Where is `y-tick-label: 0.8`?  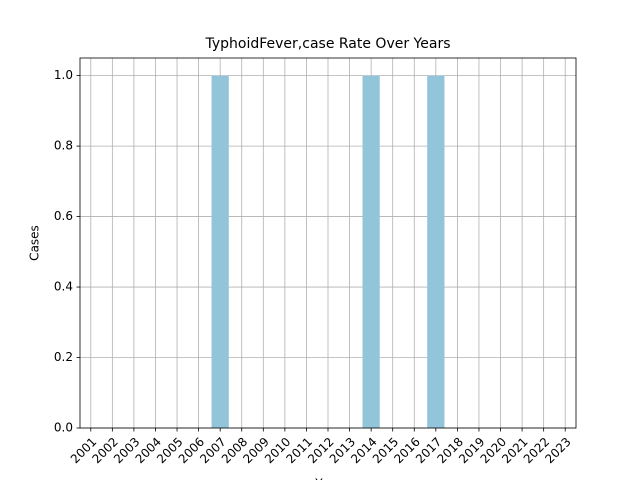 y-tick-label: 0.8 is located at coordinates (63, 146).